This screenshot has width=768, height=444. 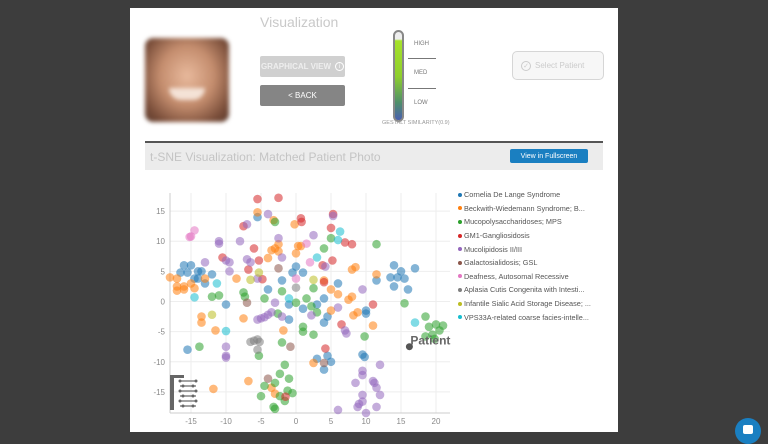 What do you see at coordinates (398, 76) in the screenshot?
I see `similarity-gauge` at bounding box center [398, 76].